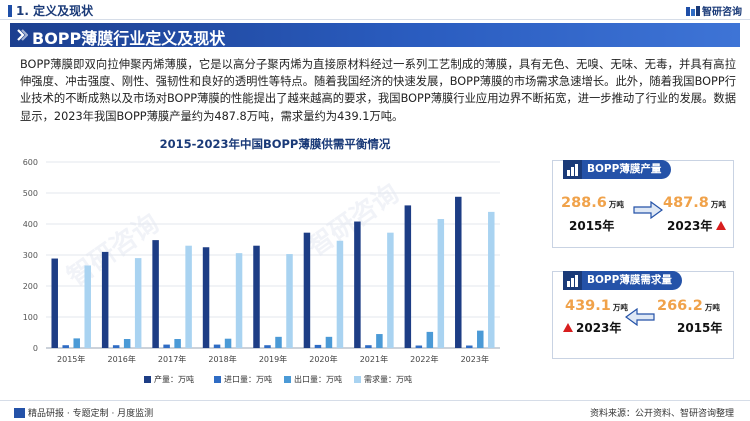  Describe the element at coordinates (712, 307) in the screenshot. I see `demand-2015-unit: 万吨` at that location.